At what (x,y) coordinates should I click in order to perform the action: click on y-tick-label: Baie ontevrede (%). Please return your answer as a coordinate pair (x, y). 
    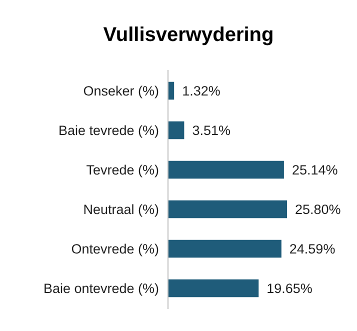
    Looking at the image, I should click on (101, 288).